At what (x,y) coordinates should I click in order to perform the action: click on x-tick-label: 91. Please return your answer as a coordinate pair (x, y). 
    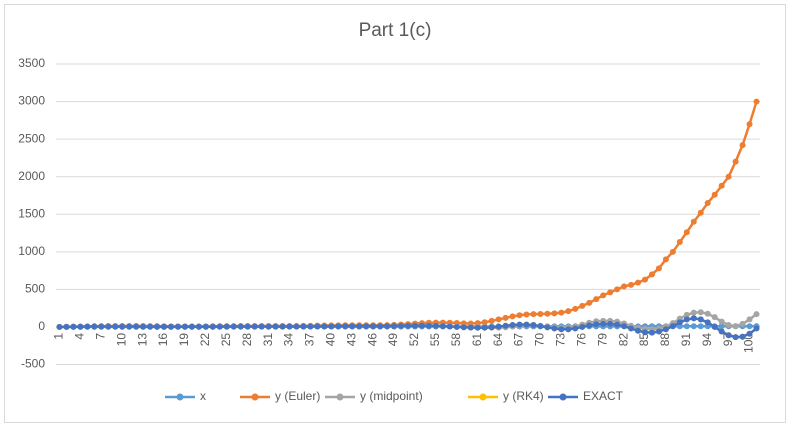
    Looking at the image, I should click on (686, 340).